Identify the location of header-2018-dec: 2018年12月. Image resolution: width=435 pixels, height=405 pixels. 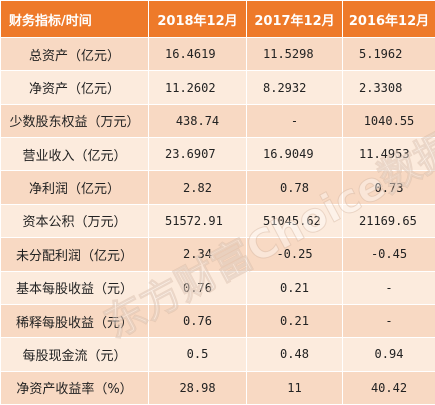
(197, 19).